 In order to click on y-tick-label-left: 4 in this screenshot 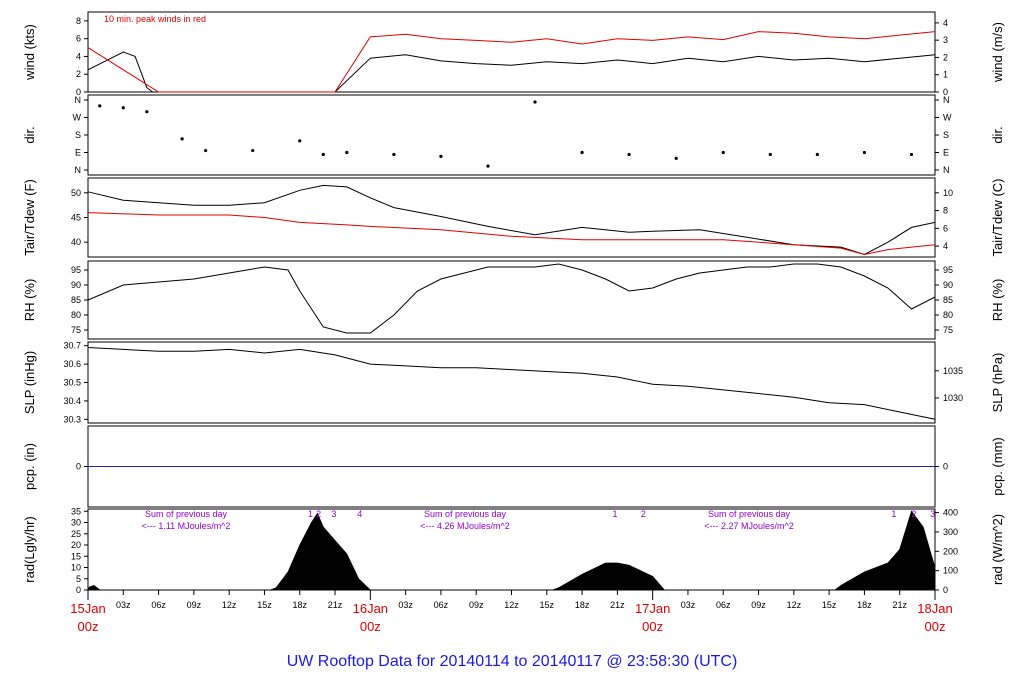, I will do `click(78, 56)`.